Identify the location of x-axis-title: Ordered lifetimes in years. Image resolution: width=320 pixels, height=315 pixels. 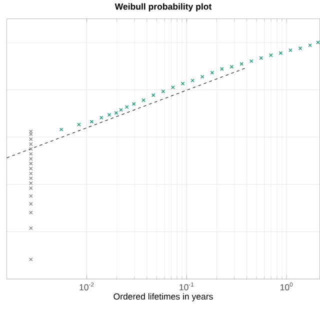
(163, 297).